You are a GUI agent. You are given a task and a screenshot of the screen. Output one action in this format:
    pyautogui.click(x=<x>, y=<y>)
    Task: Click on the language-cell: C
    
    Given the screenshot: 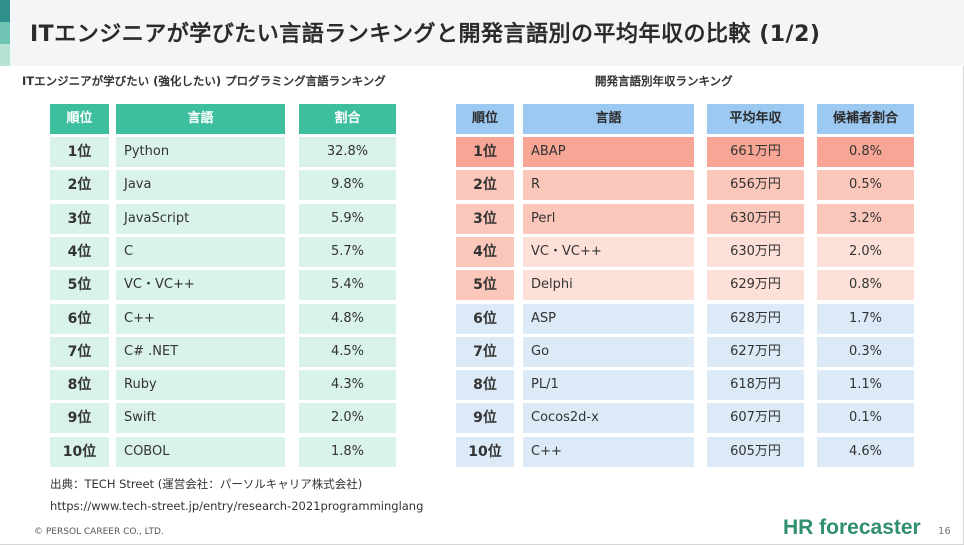 What is the action you would take?
    pyautogui.click(x=200, y=252)
    